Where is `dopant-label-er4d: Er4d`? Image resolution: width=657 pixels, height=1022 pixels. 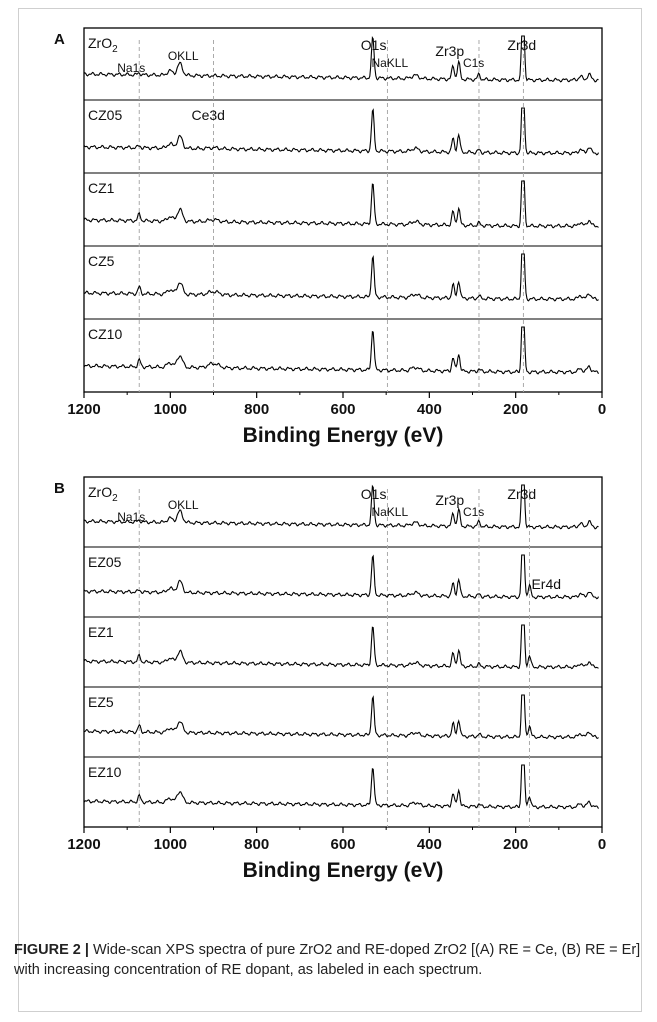
dopant-label-er4d: Er4d is located at coordinates (546, 584).